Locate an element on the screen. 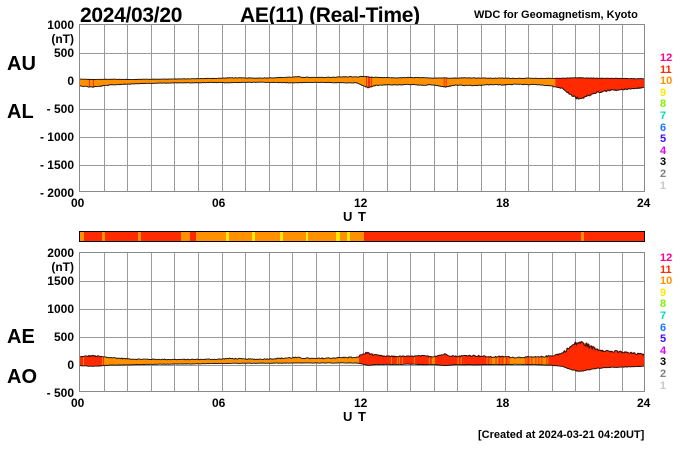 This screenshot has height=450, width=700. top-ytick-minus1000: - 1000 is located at coordinates (56, 137).